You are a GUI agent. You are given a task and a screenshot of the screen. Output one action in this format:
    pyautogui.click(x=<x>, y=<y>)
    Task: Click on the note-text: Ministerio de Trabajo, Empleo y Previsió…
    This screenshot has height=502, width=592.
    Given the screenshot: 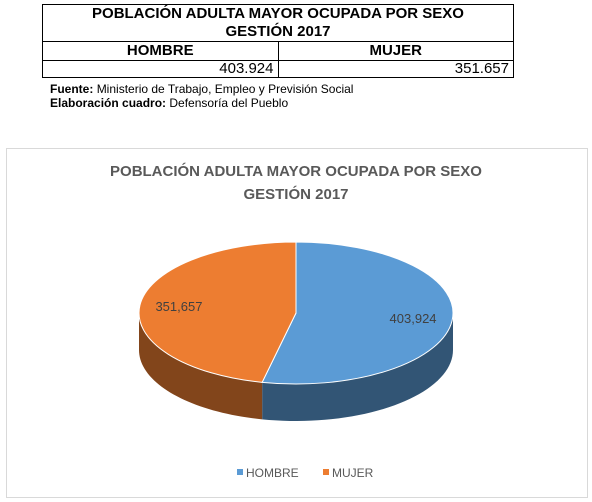 What is the action you would take?
    pyautogui.click(x=225, y=89)
    